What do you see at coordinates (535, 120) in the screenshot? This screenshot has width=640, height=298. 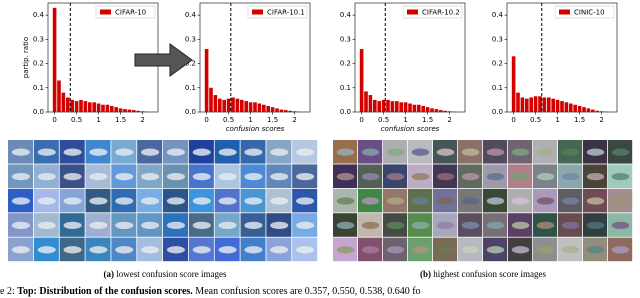 I see `x-tick-label: 0.5` at bounding box center [535, 120].